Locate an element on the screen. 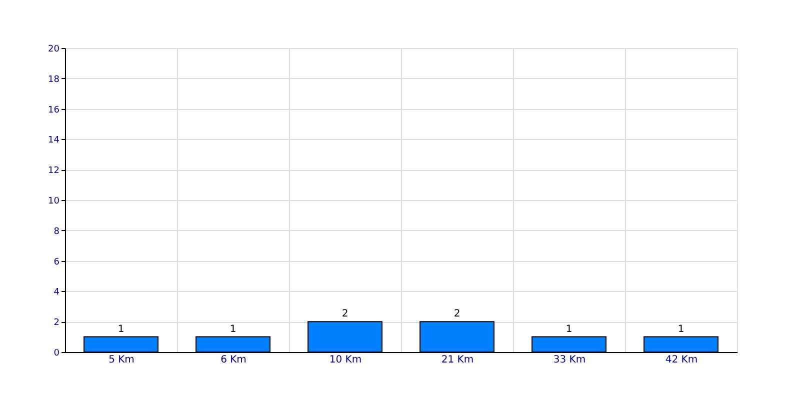 This screenshot has width=800, height=400. y-tick-label: 18 is located at coordinates (54, 79).